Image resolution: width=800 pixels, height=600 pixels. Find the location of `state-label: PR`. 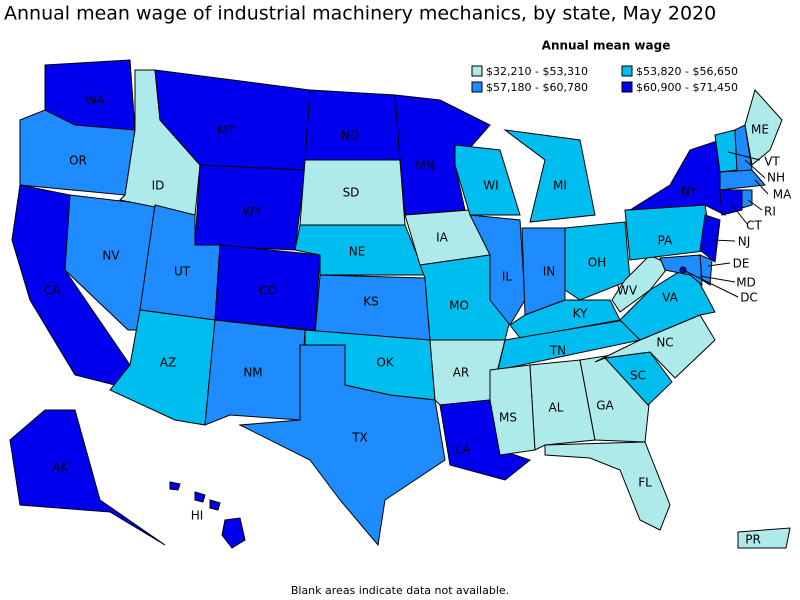

state-label: PR is located at coordinates (753, 540).